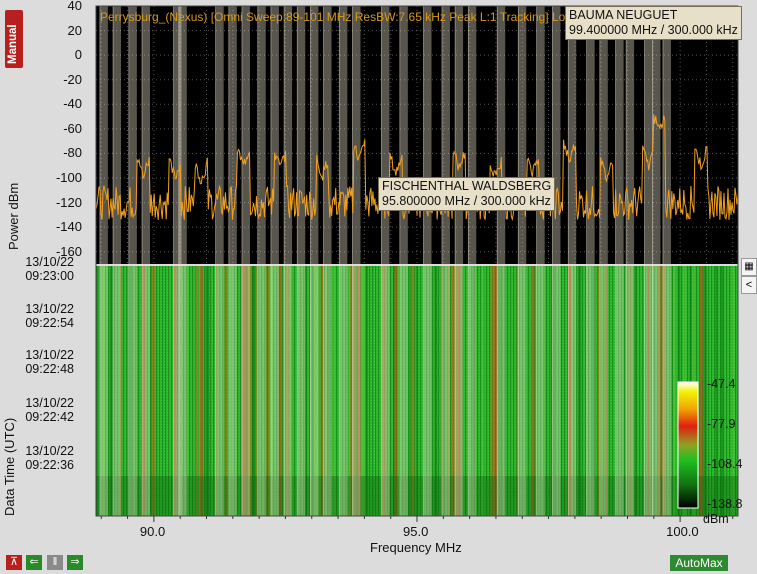  What do you see at coordinates (467, 186) in the screenshot?
I see `marker-name: FISCHENTHAL WALDSBERG` at bounding box center [467, 186].